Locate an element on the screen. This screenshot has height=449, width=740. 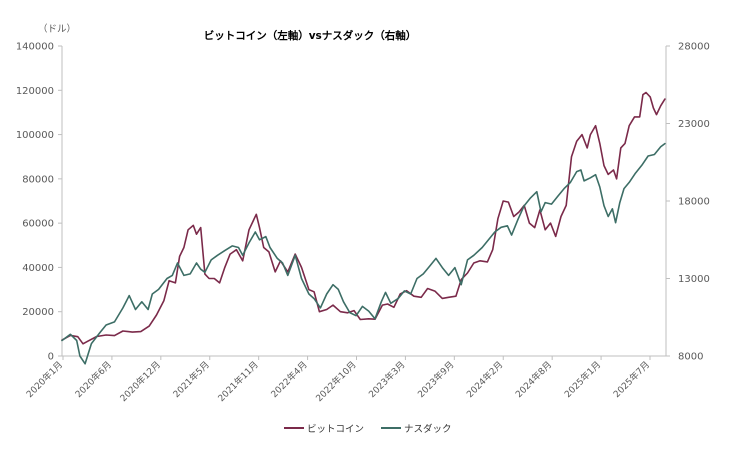
right-tick-label: 18000 is located at coordinates (694, 202).